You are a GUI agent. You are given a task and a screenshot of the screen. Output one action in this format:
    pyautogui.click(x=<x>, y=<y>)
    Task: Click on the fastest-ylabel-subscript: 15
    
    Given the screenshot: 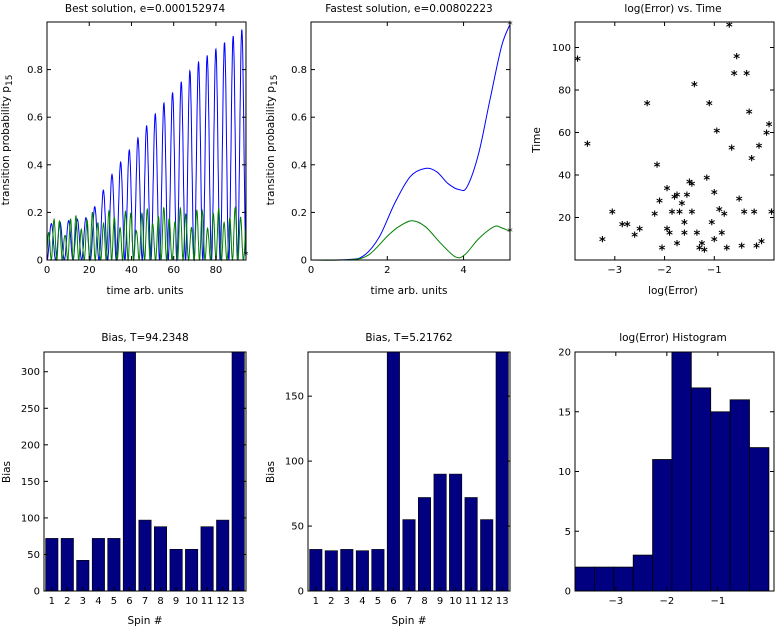 What is the action you would take?
    pyautogui.click(x=275, y=80)
    